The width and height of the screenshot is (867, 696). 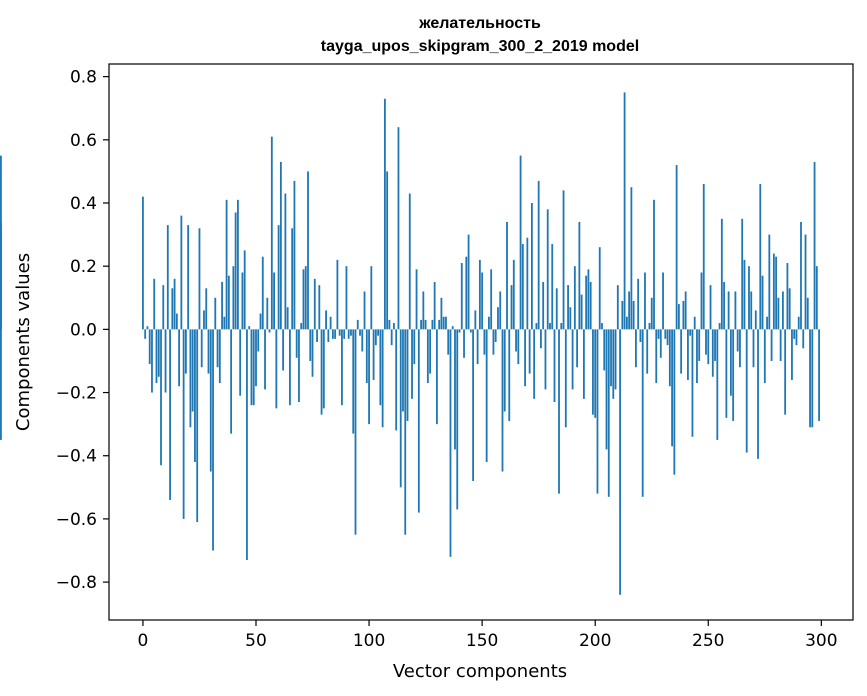 I want to click on x-tick-label: 300, so click(x=821, y=641).